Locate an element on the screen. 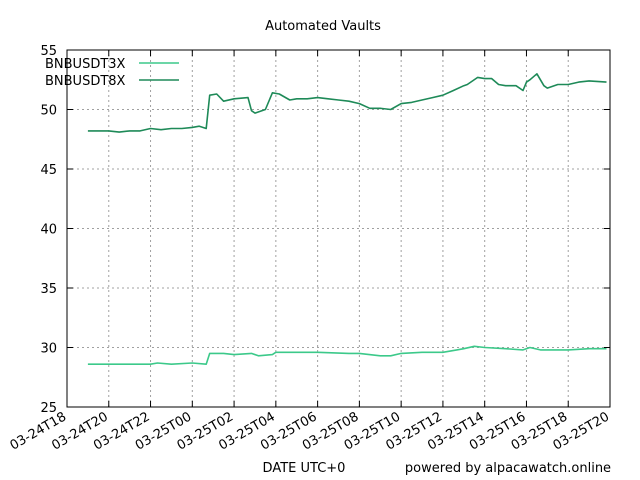 The image size is (640, 480). y-tick-label: 45 is located at coordinates (48, 170).